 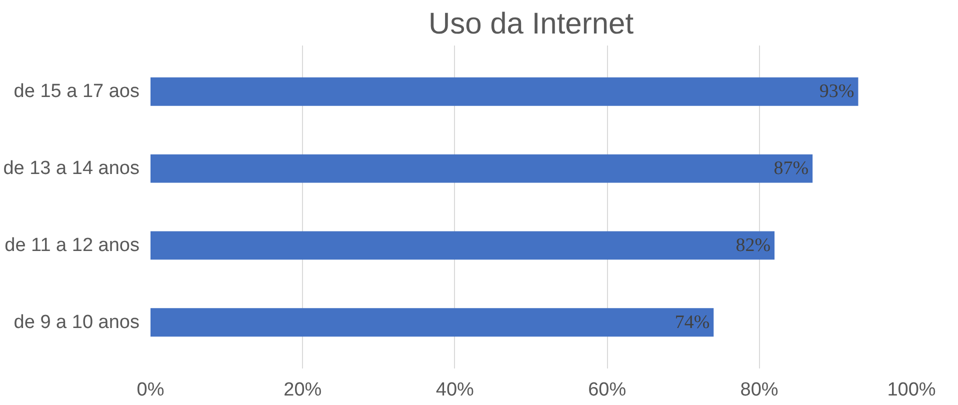 I want to click on chart-title: Uso da Internet, so click(x=531, y=24).